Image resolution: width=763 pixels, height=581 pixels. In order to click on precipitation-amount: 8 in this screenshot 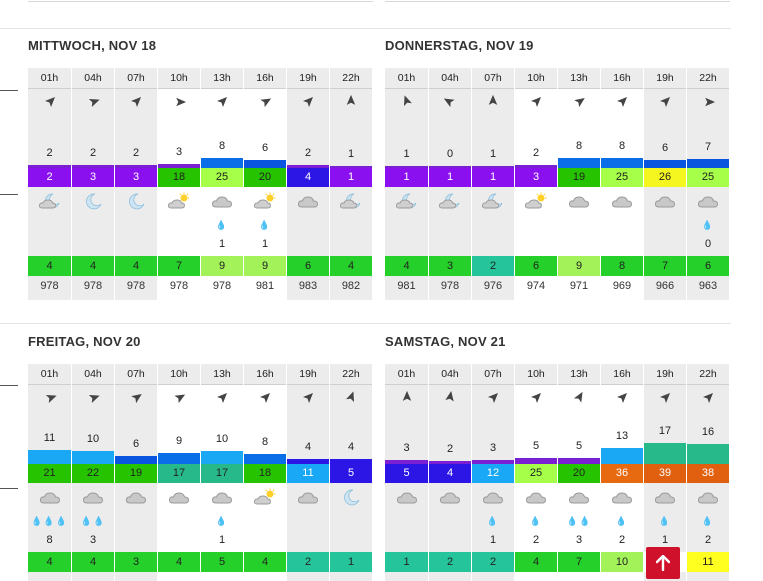, I will do `click(49, 540)`.